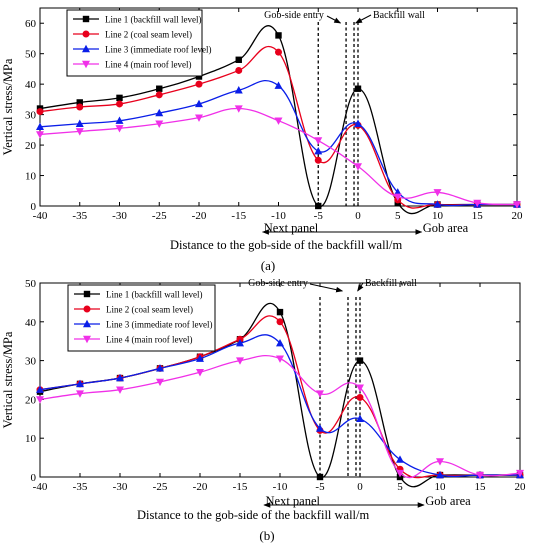 The image size is (533, 550). What do you see at coordinates (268, 265) in the screenshot?
I see `panel-label: (a)` at bounding box center [268, 265].